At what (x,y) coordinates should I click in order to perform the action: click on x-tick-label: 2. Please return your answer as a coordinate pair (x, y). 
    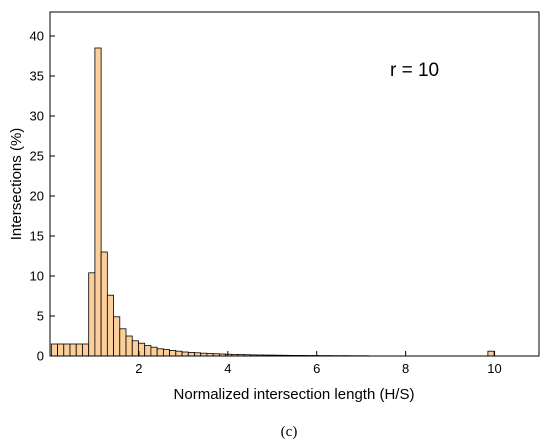
    Looking at the image, I should click on (138, 368).